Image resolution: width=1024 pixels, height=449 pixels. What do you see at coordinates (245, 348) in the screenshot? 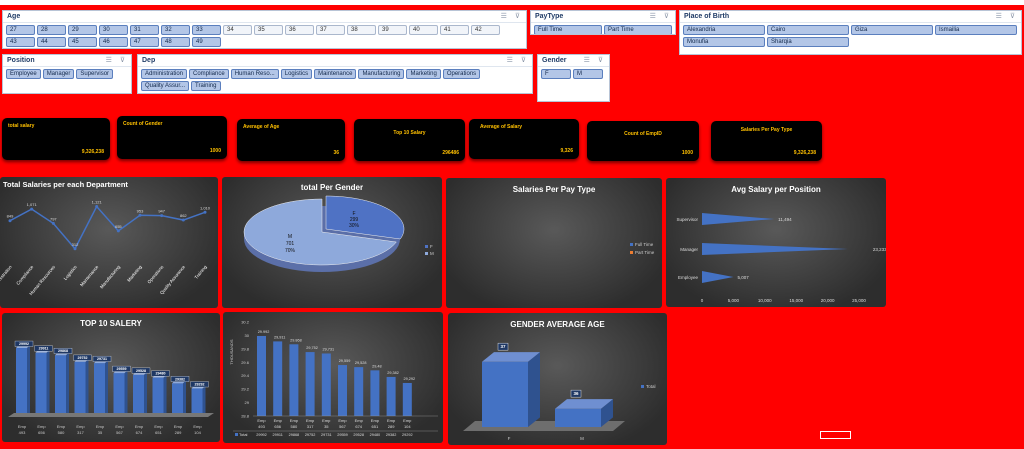
I see `tick-label: 29.8` at bounding box center [245, 348].